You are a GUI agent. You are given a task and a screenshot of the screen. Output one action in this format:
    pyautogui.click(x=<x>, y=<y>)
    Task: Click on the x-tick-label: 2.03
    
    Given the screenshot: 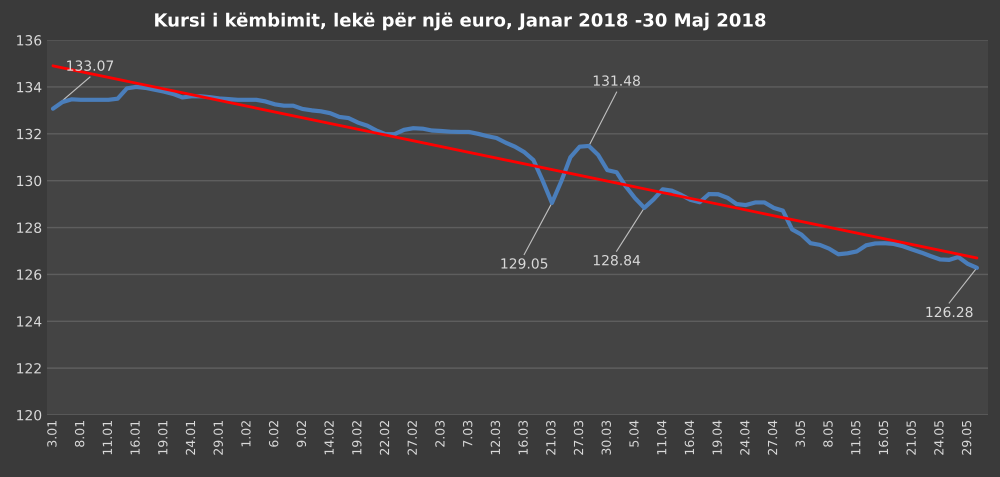 What is the action you would take?
    pyautogui.click(x=440, y=433)
    